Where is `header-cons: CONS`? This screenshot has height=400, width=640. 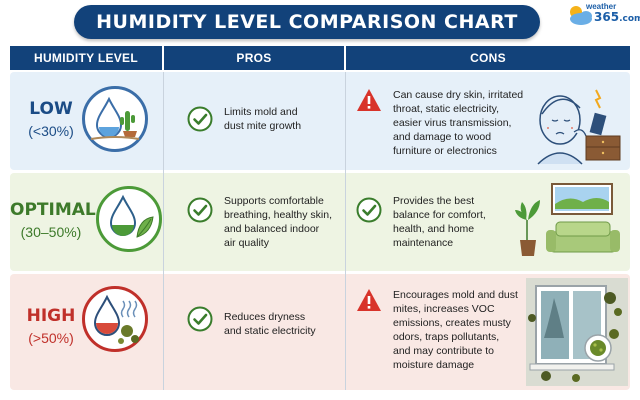
header-cons: CONS is located at coordinates (488, 58).